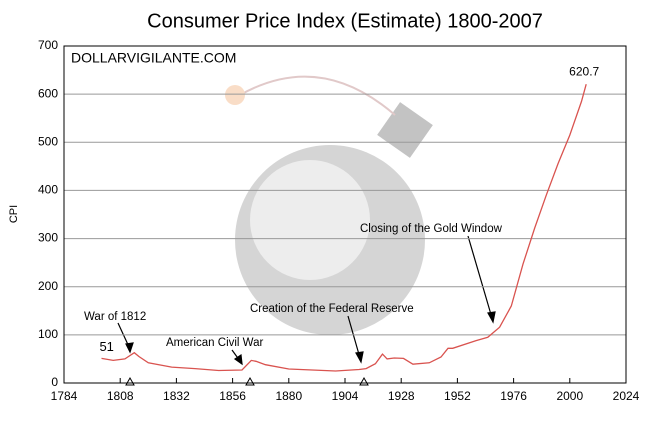 This screenshot has width=650, height=423. Describe the element at coordinates (457, 396) in the screenshot. I see `x-tick-label: 1952` at that location.